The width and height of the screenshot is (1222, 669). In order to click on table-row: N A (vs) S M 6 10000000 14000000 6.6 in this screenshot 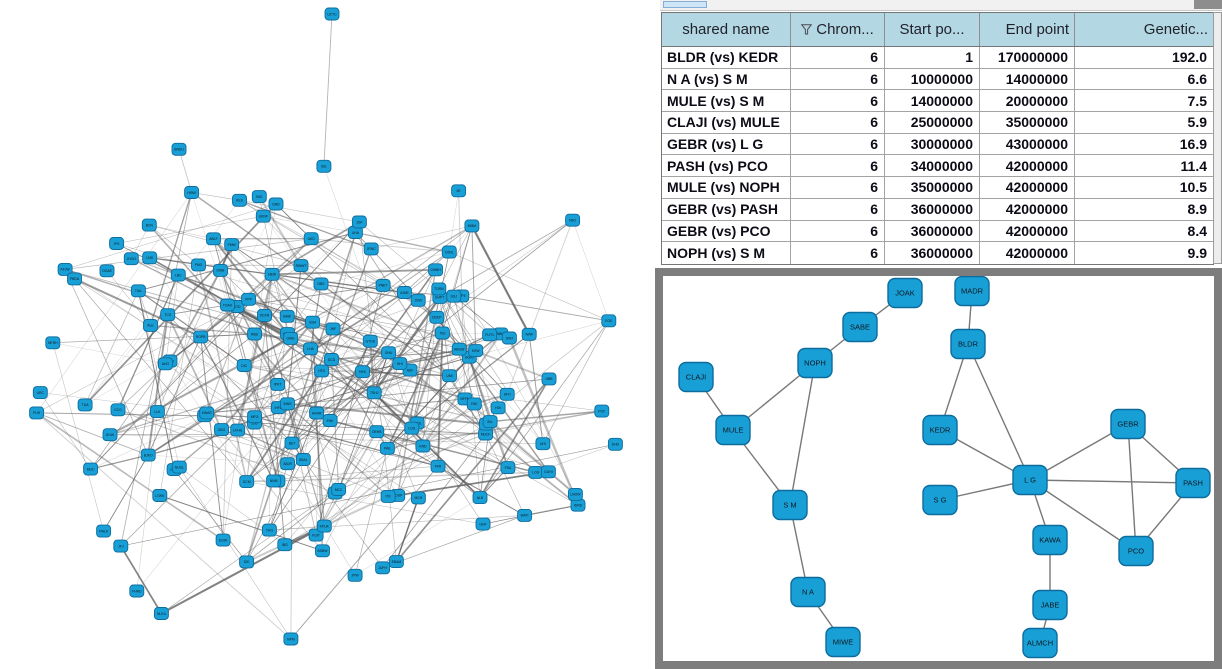, I will do `click(937, 79)`.